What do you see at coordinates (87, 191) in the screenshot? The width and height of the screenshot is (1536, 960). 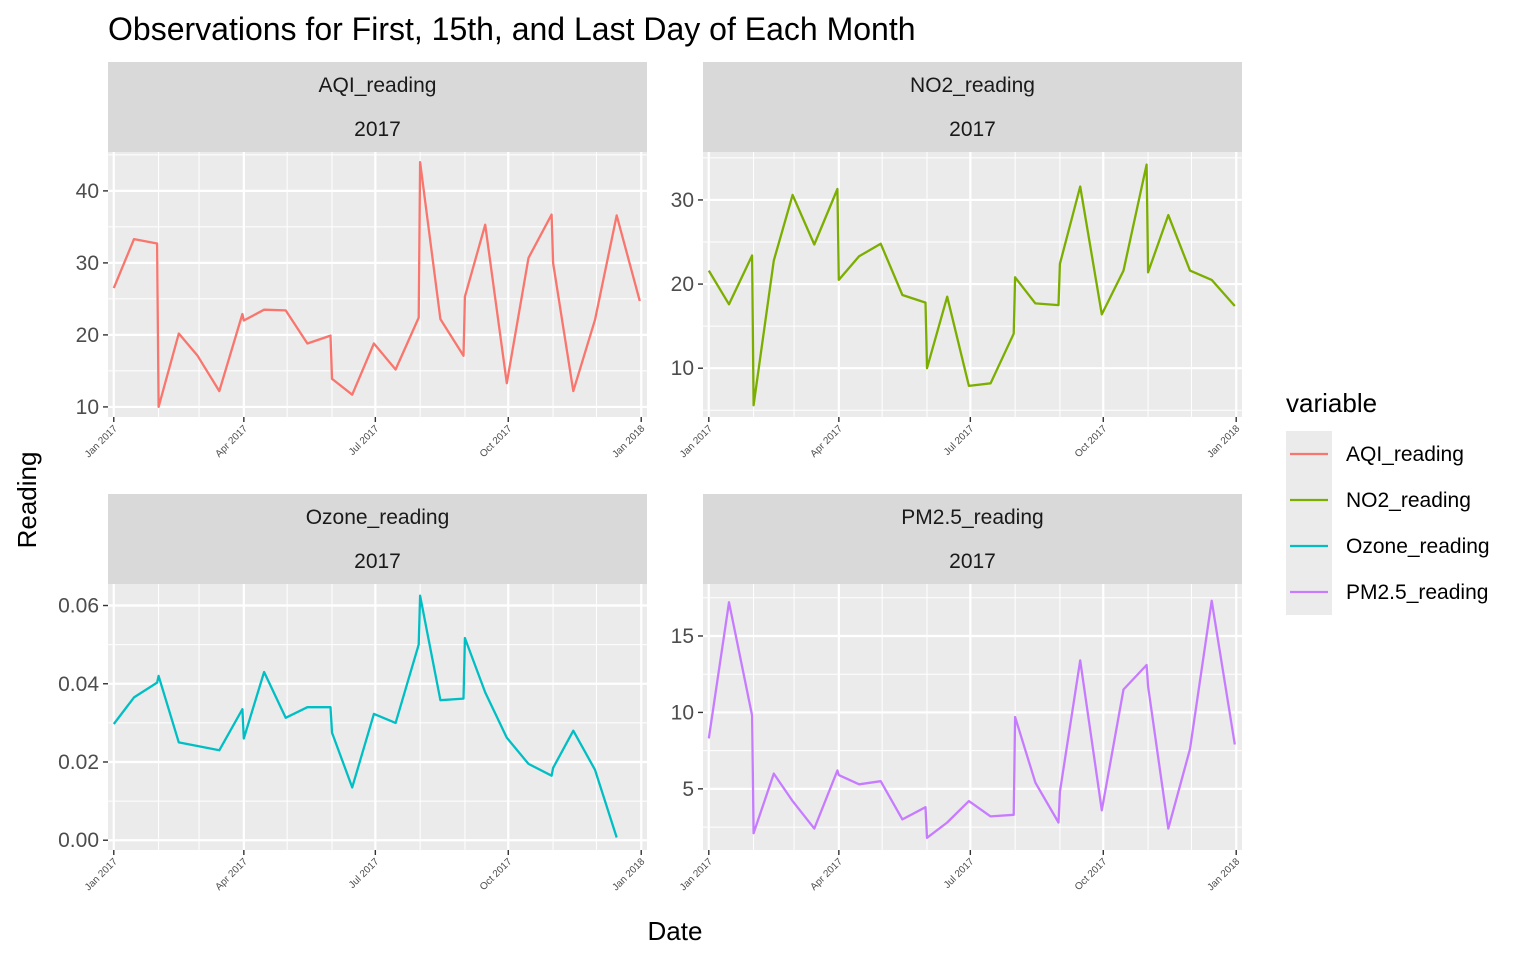 I see `y-tick-label: 40` at bounding box center [87, 191].